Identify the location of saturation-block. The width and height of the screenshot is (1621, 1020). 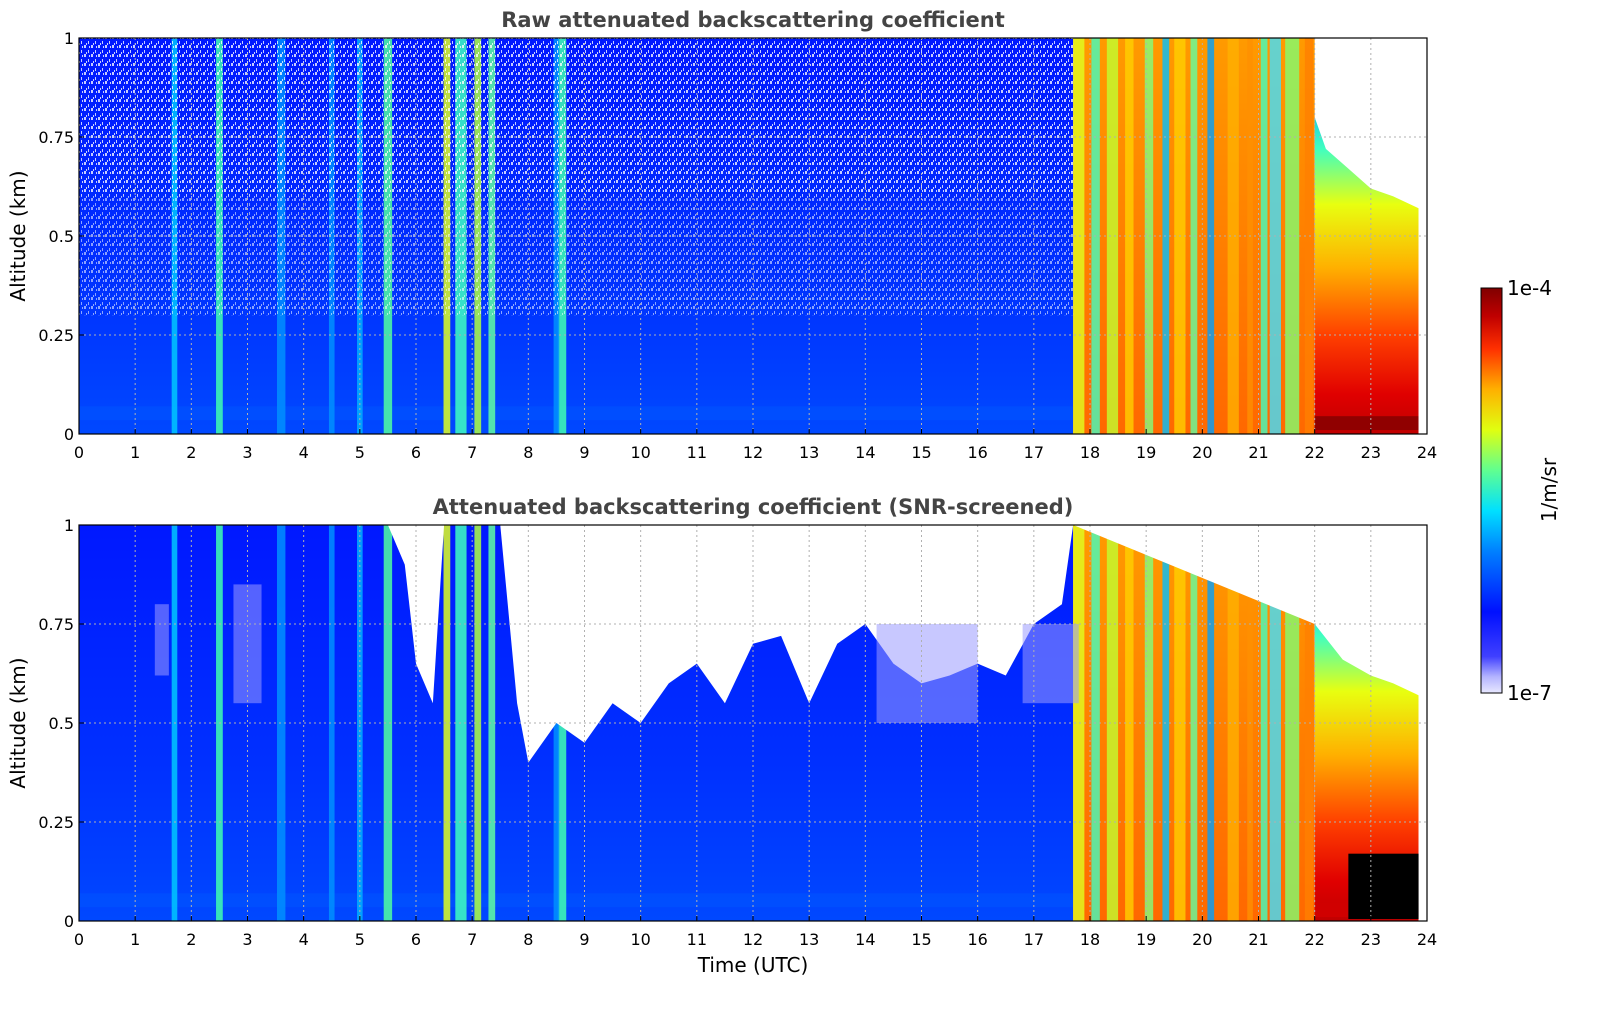
(1383, 886).